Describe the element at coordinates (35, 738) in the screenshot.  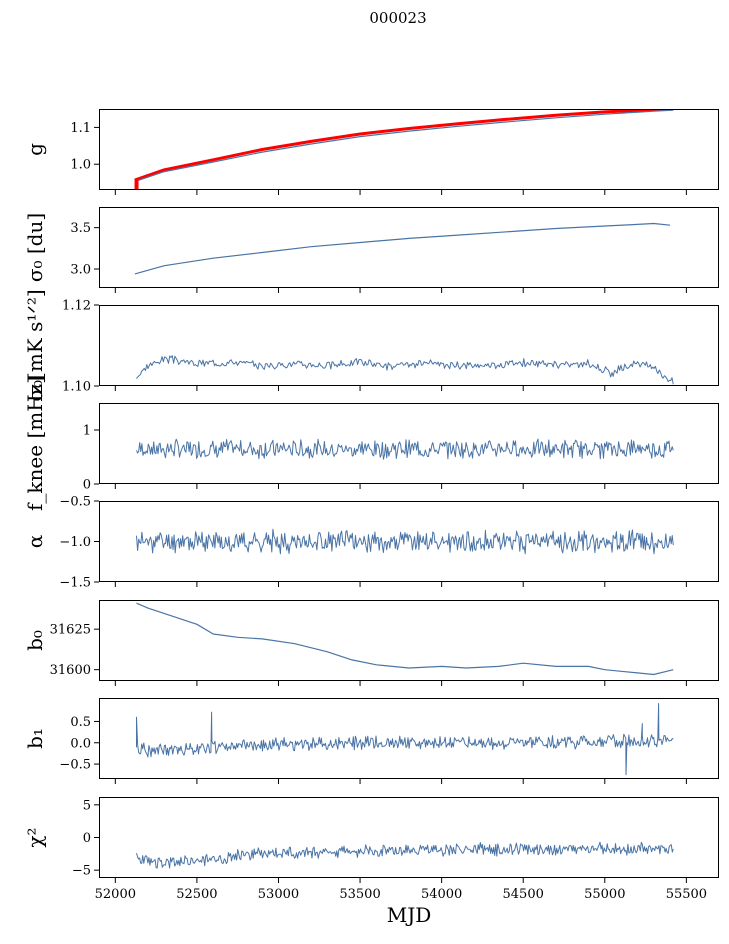
I see `y-axis-label: b₁` at that location.